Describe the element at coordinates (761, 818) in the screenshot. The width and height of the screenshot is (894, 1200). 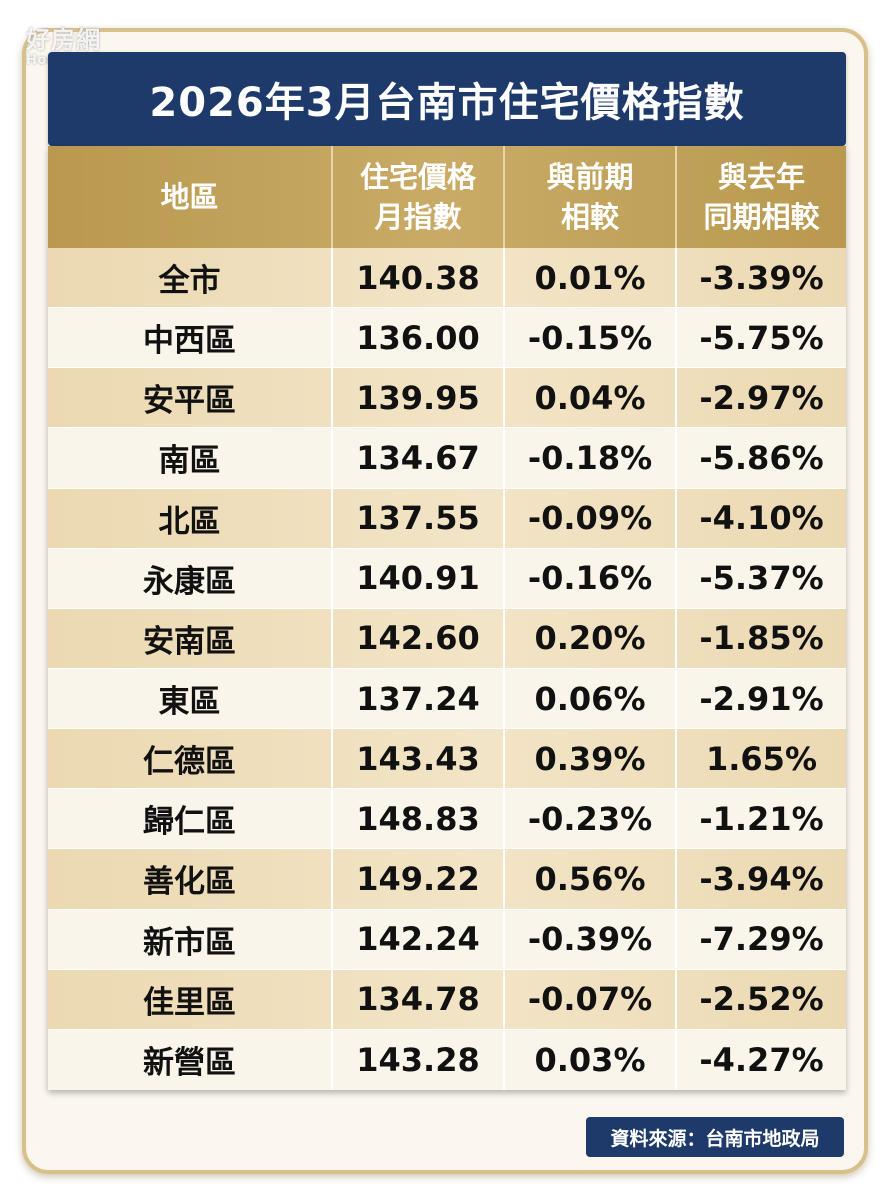
I see `cell-vs-last-year: -1.21%` at that location.